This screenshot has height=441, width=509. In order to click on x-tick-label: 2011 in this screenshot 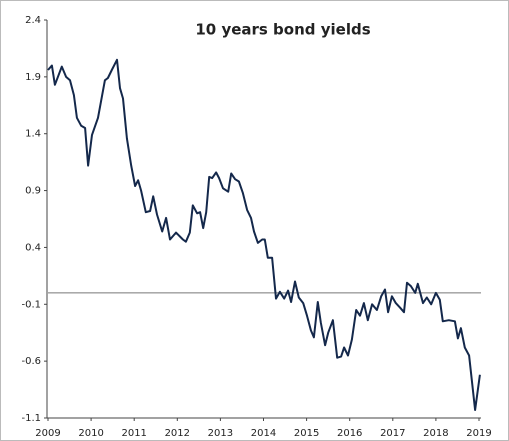, I will do `click(133, 433)`.